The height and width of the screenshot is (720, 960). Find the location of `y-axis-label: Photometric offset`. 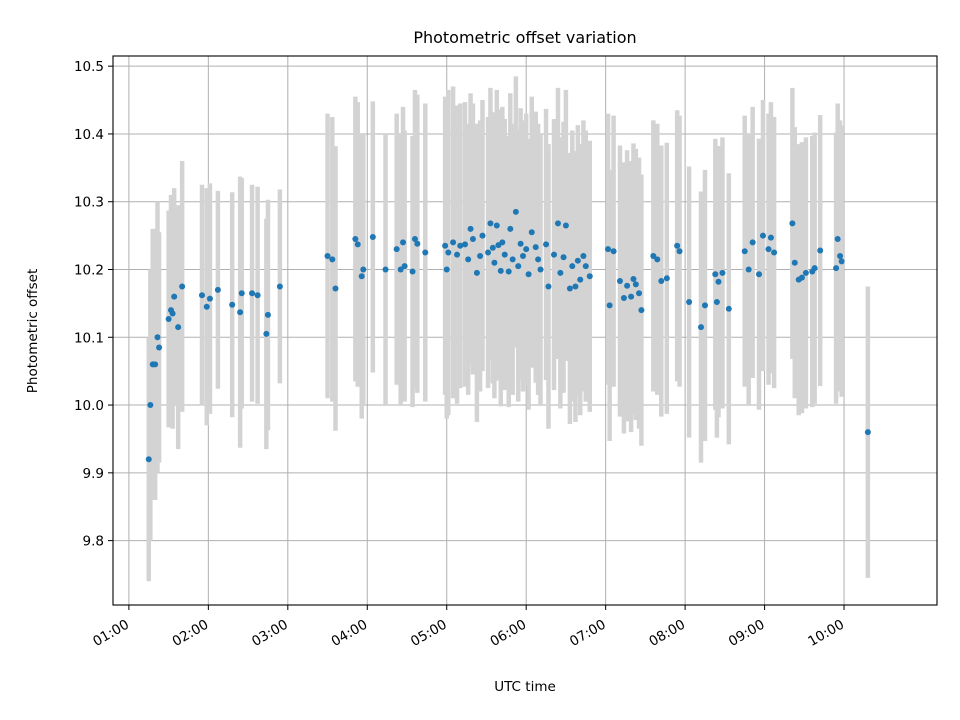

y-axis-label: Photometric offset is located at coordinates (33, 331).